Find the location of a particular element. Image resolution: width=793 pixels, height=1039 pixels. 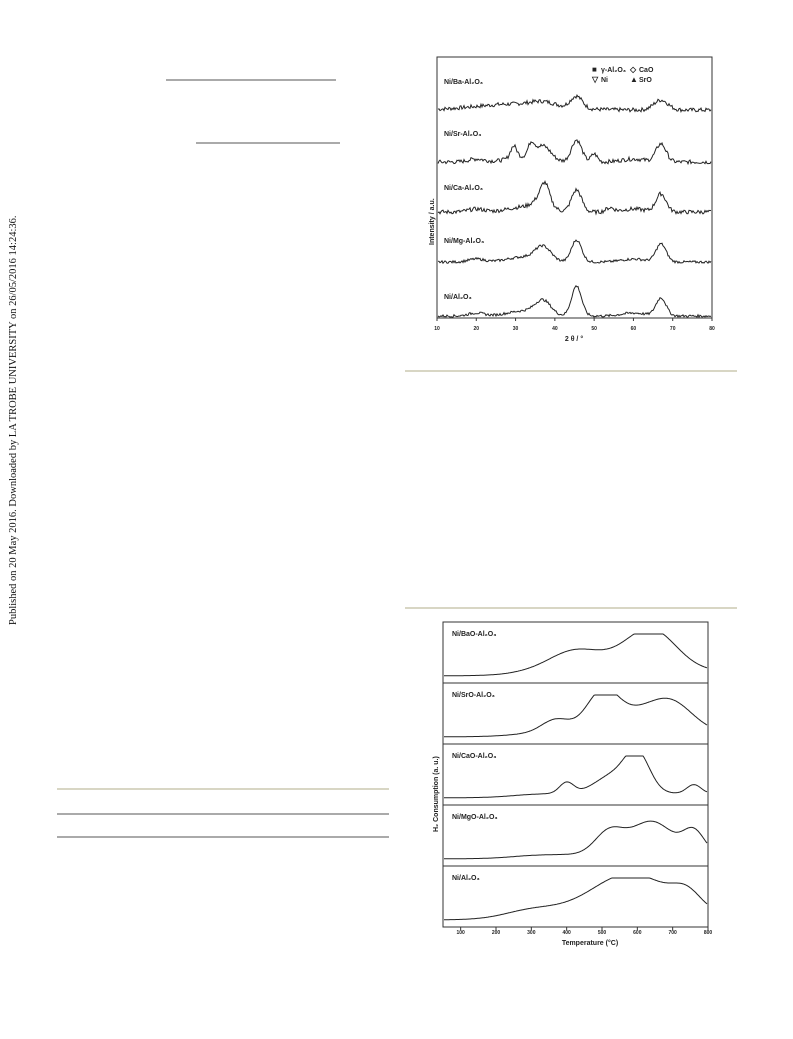

x-tick-label: 30 is located at coordinates (516, 329).